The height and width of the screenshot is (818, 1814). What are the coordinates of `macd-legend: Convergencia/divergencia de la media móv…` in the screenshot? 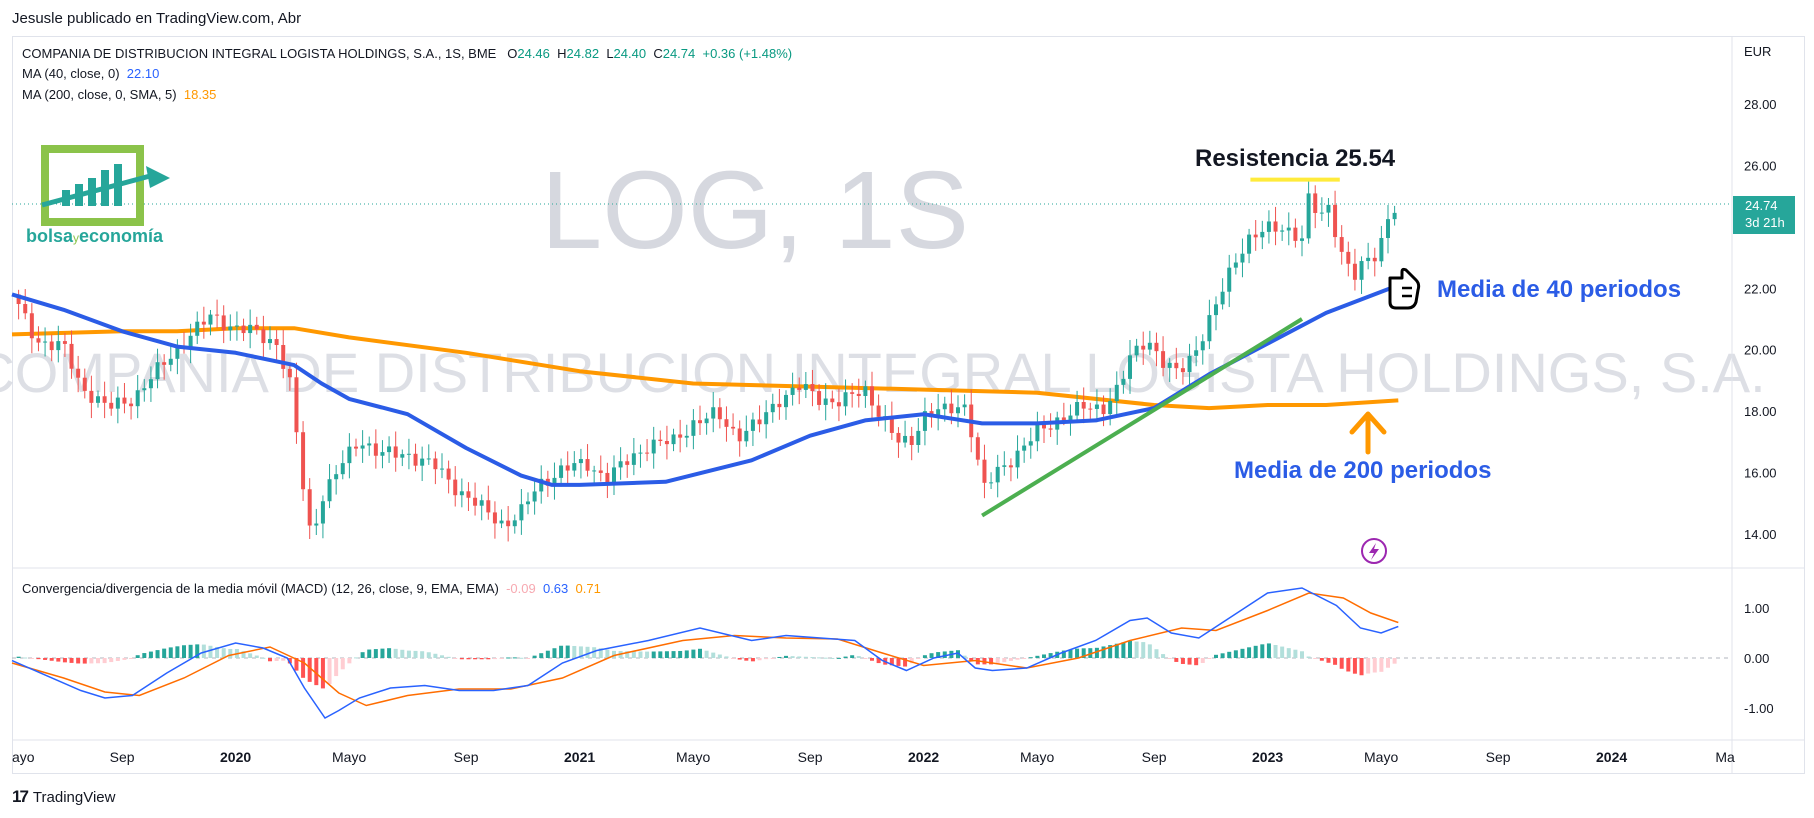 It's located at (311, 588).